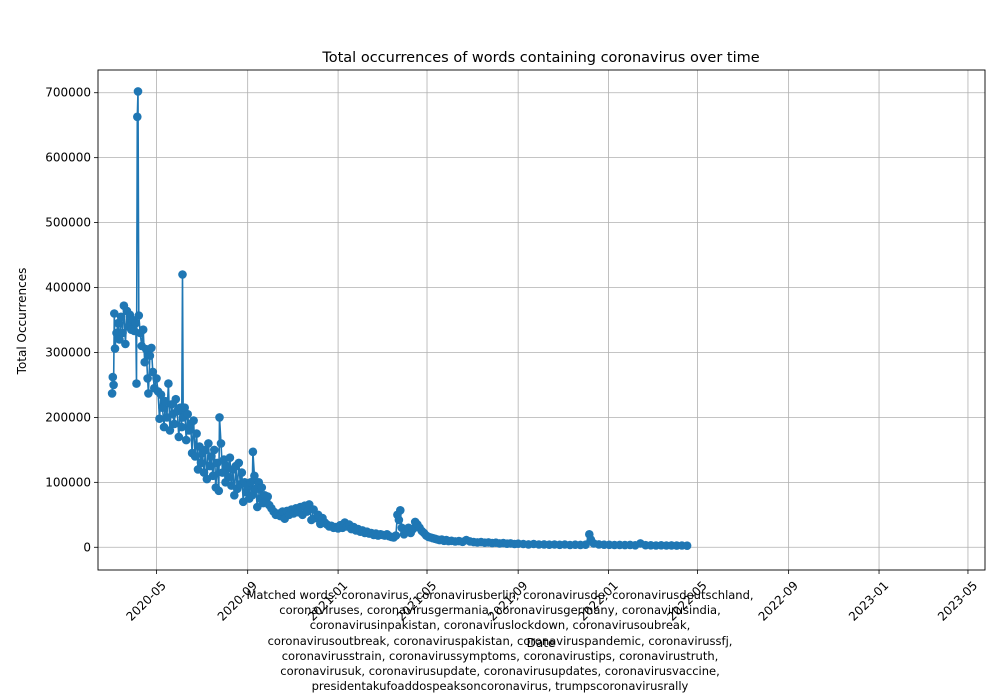 The height and width of the screenshot is (700, 1000). Describe the element at coordinates (22, 322) in the screenshot. I see `y-axis-label: Total Occurrences` at that location.